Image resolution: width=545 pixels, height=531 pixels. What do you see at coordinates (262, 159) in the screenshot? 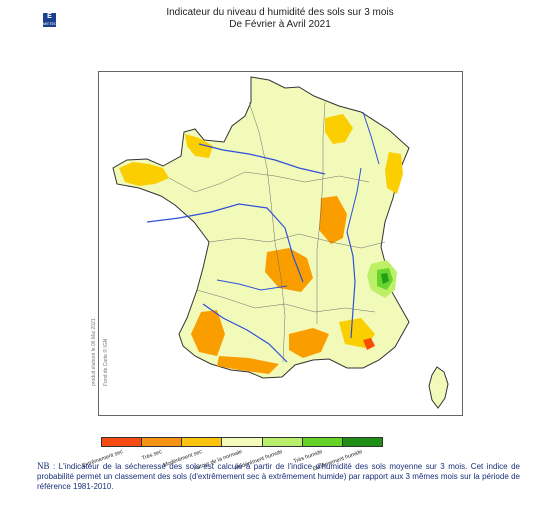
I see `seine-river` at bounding box center [262, 159].